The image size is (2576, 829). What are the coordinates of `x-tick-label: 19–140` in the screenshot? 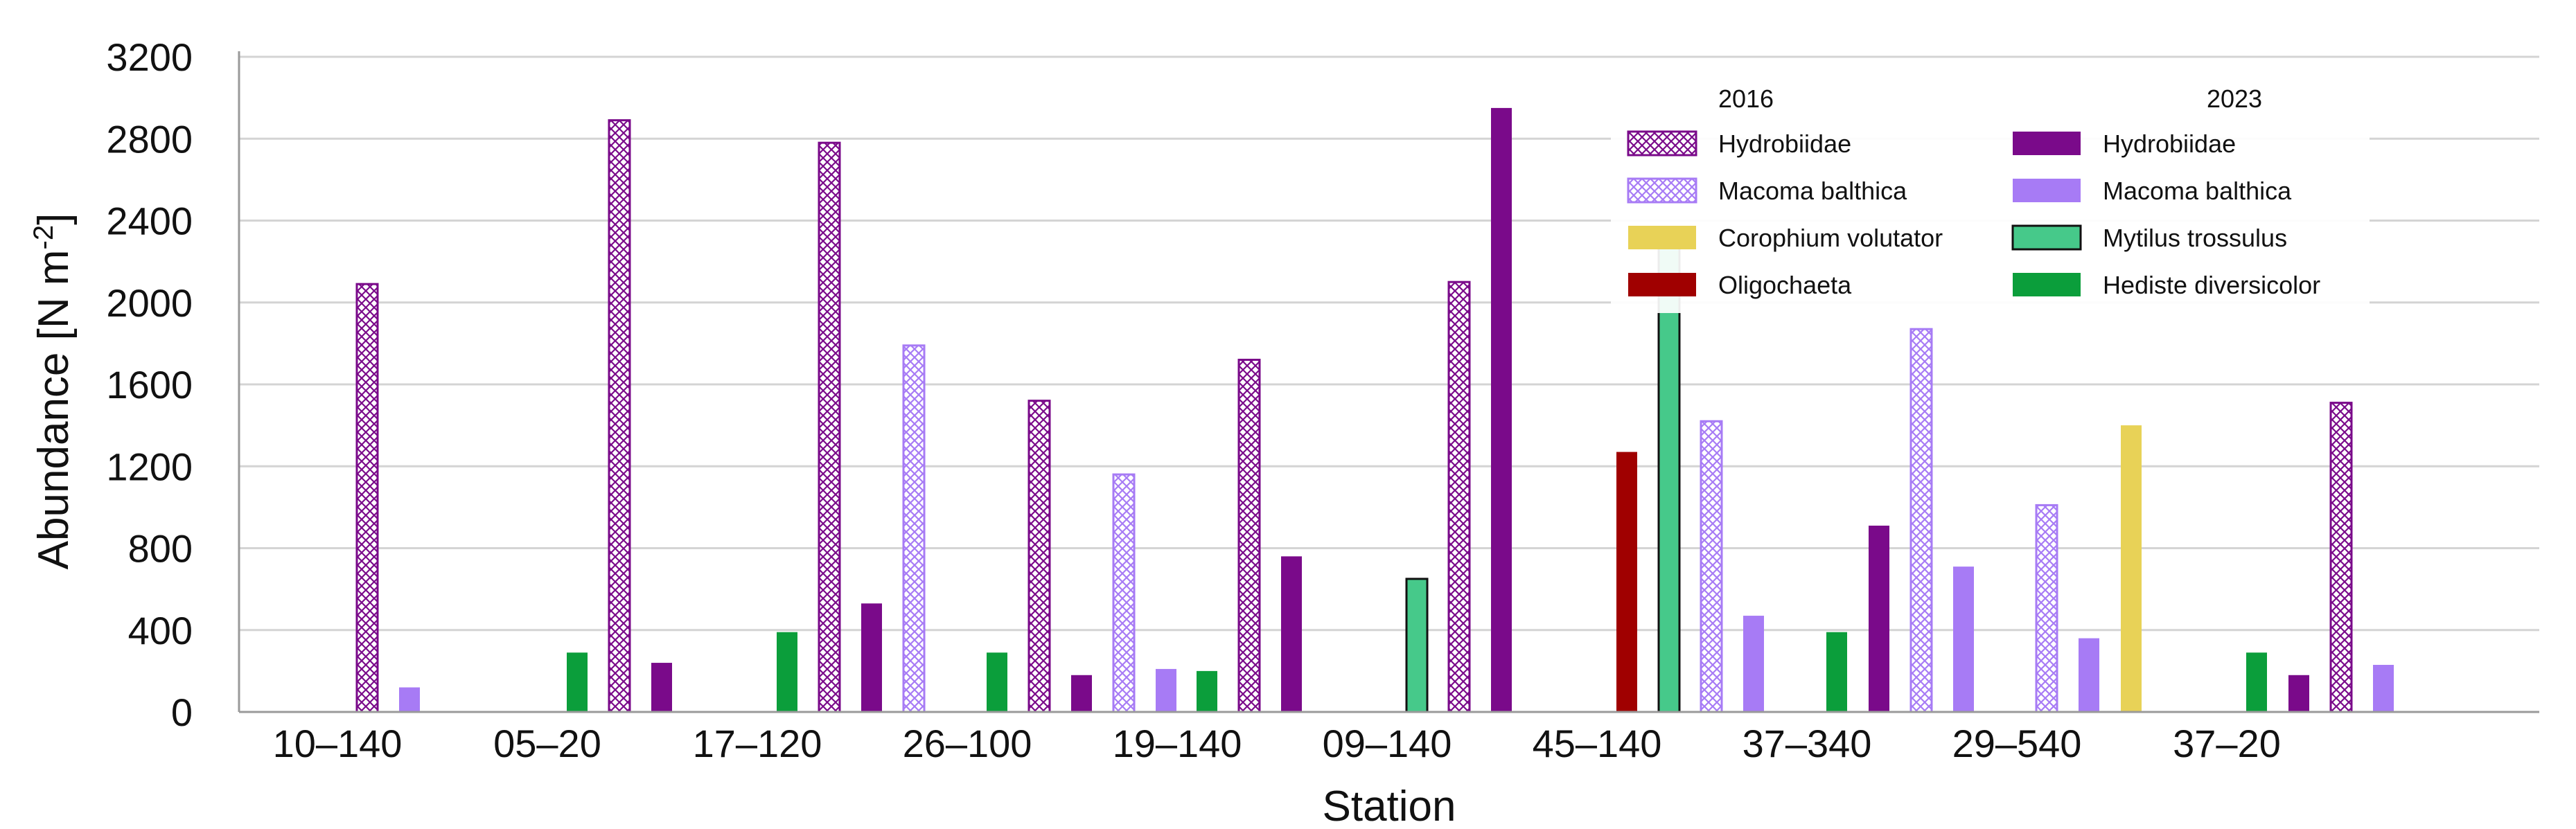 It's located at (1177, 743).